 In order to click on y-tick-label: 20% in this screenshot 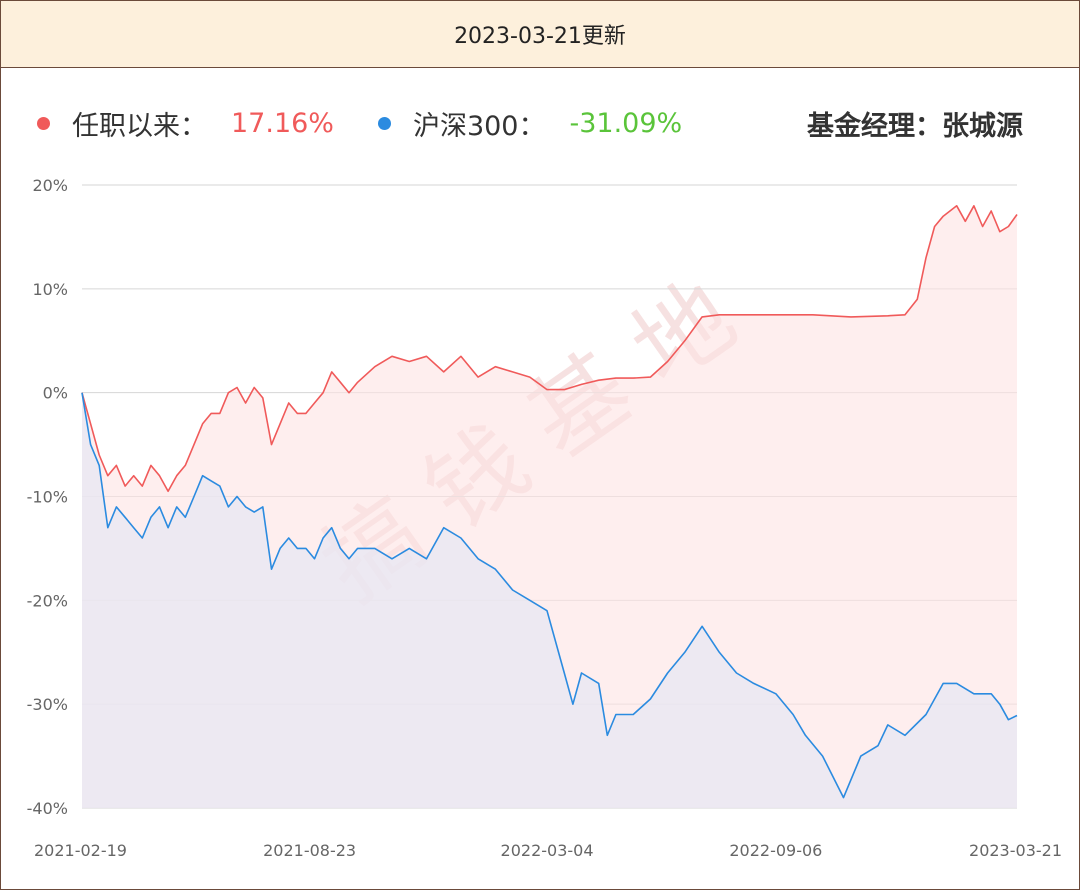, I will do `click(50, 185)`.